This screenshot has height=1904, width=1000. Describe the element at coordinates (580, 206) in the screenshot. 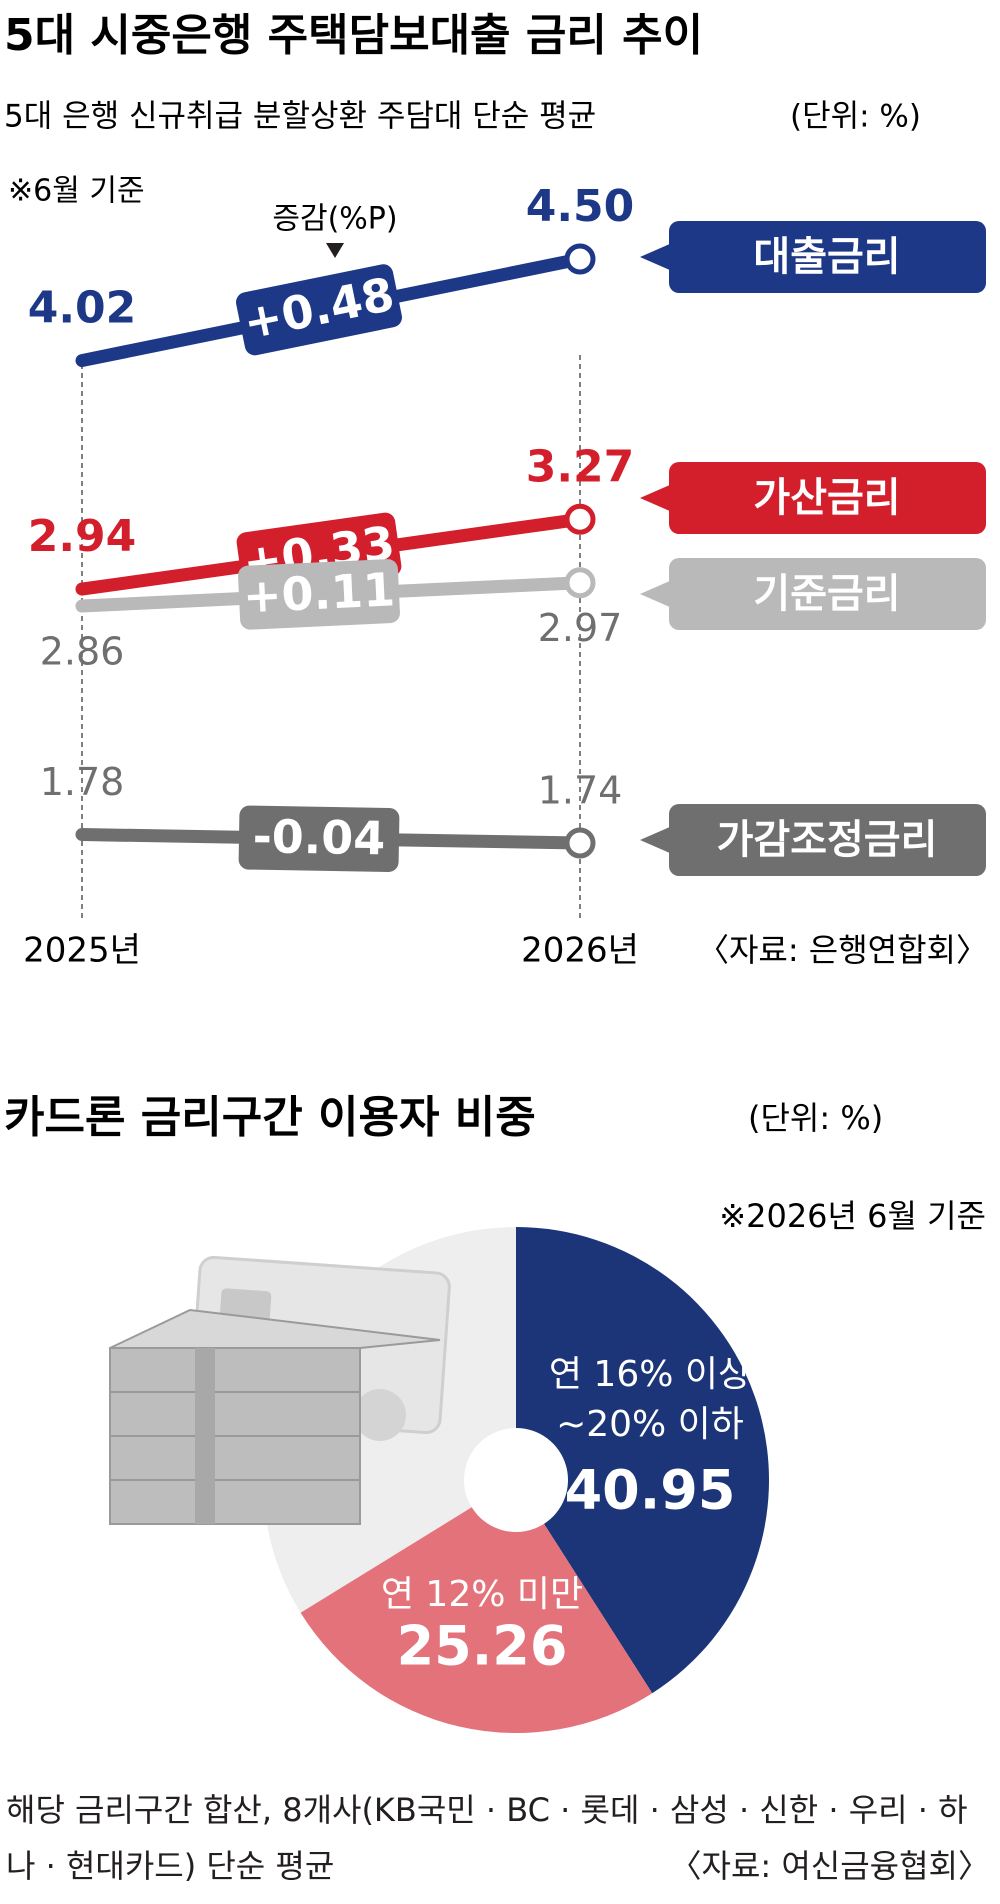

I see `value-label: 4.50` at that location.